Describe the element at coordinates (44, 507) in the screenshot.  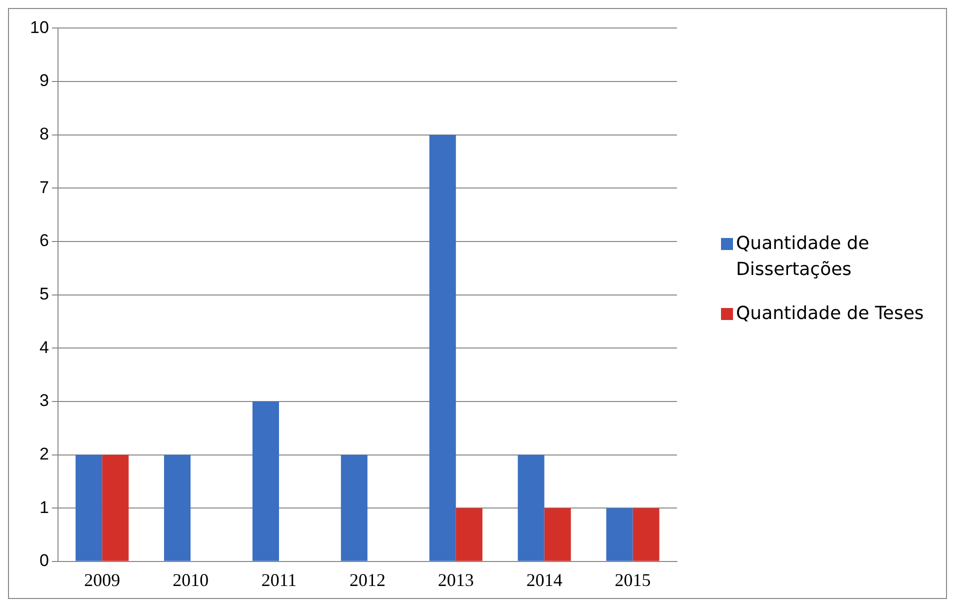
I see `y-tick-label: 1` at that location.